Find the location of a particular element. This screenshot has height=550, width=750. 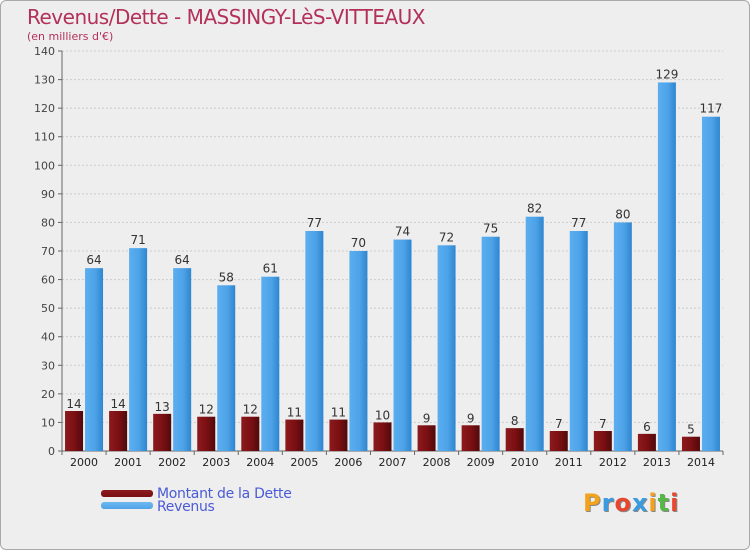

y-tick-label: 90 is located at coordinates (48, 194).